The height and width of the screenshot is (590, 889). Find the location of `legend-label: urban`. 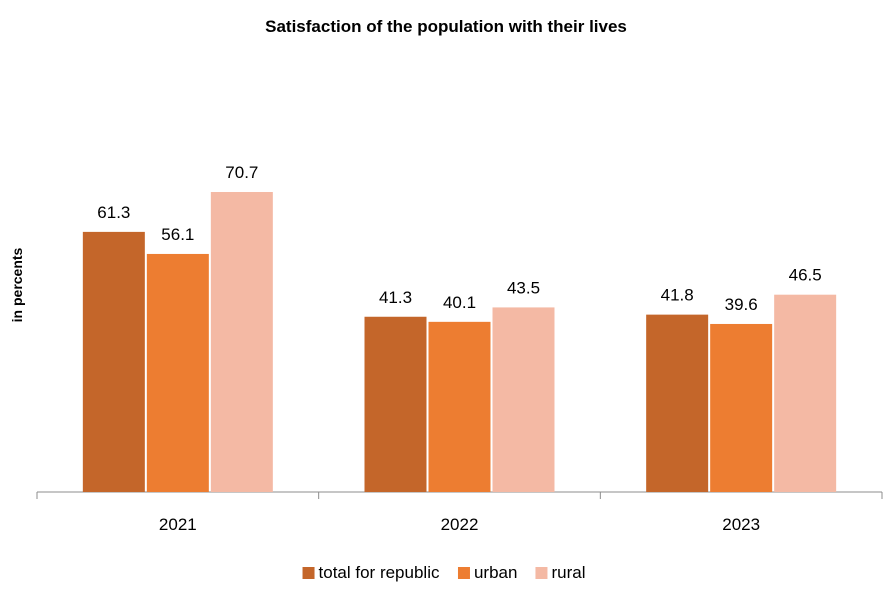

legend-label: urban is located at coordinates (495, 572).